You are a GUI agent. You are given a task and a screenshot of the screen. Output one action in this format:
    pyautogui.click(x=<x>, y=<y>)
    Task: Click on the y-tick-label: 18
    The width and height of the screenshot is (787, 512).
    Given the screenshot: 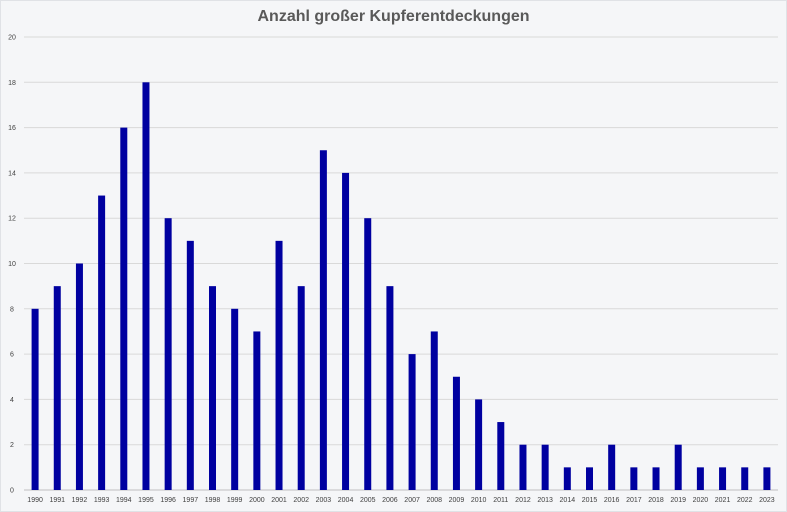 What is the action you would take?
    pyautogui.click(x=12, y=83)
    